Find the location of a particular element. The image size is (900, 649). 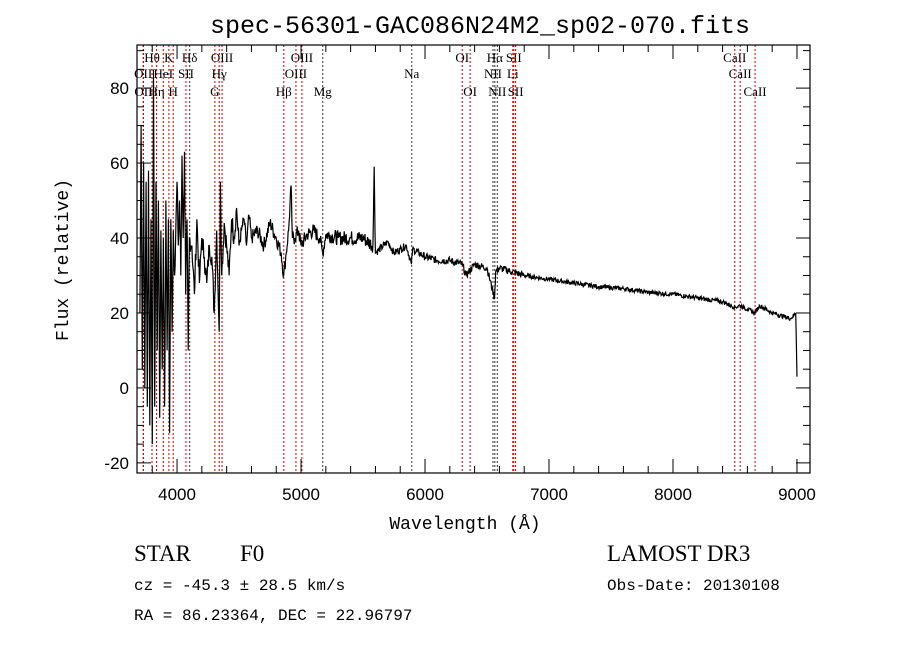

object-class: STAR is located at coordinates (163, 553).